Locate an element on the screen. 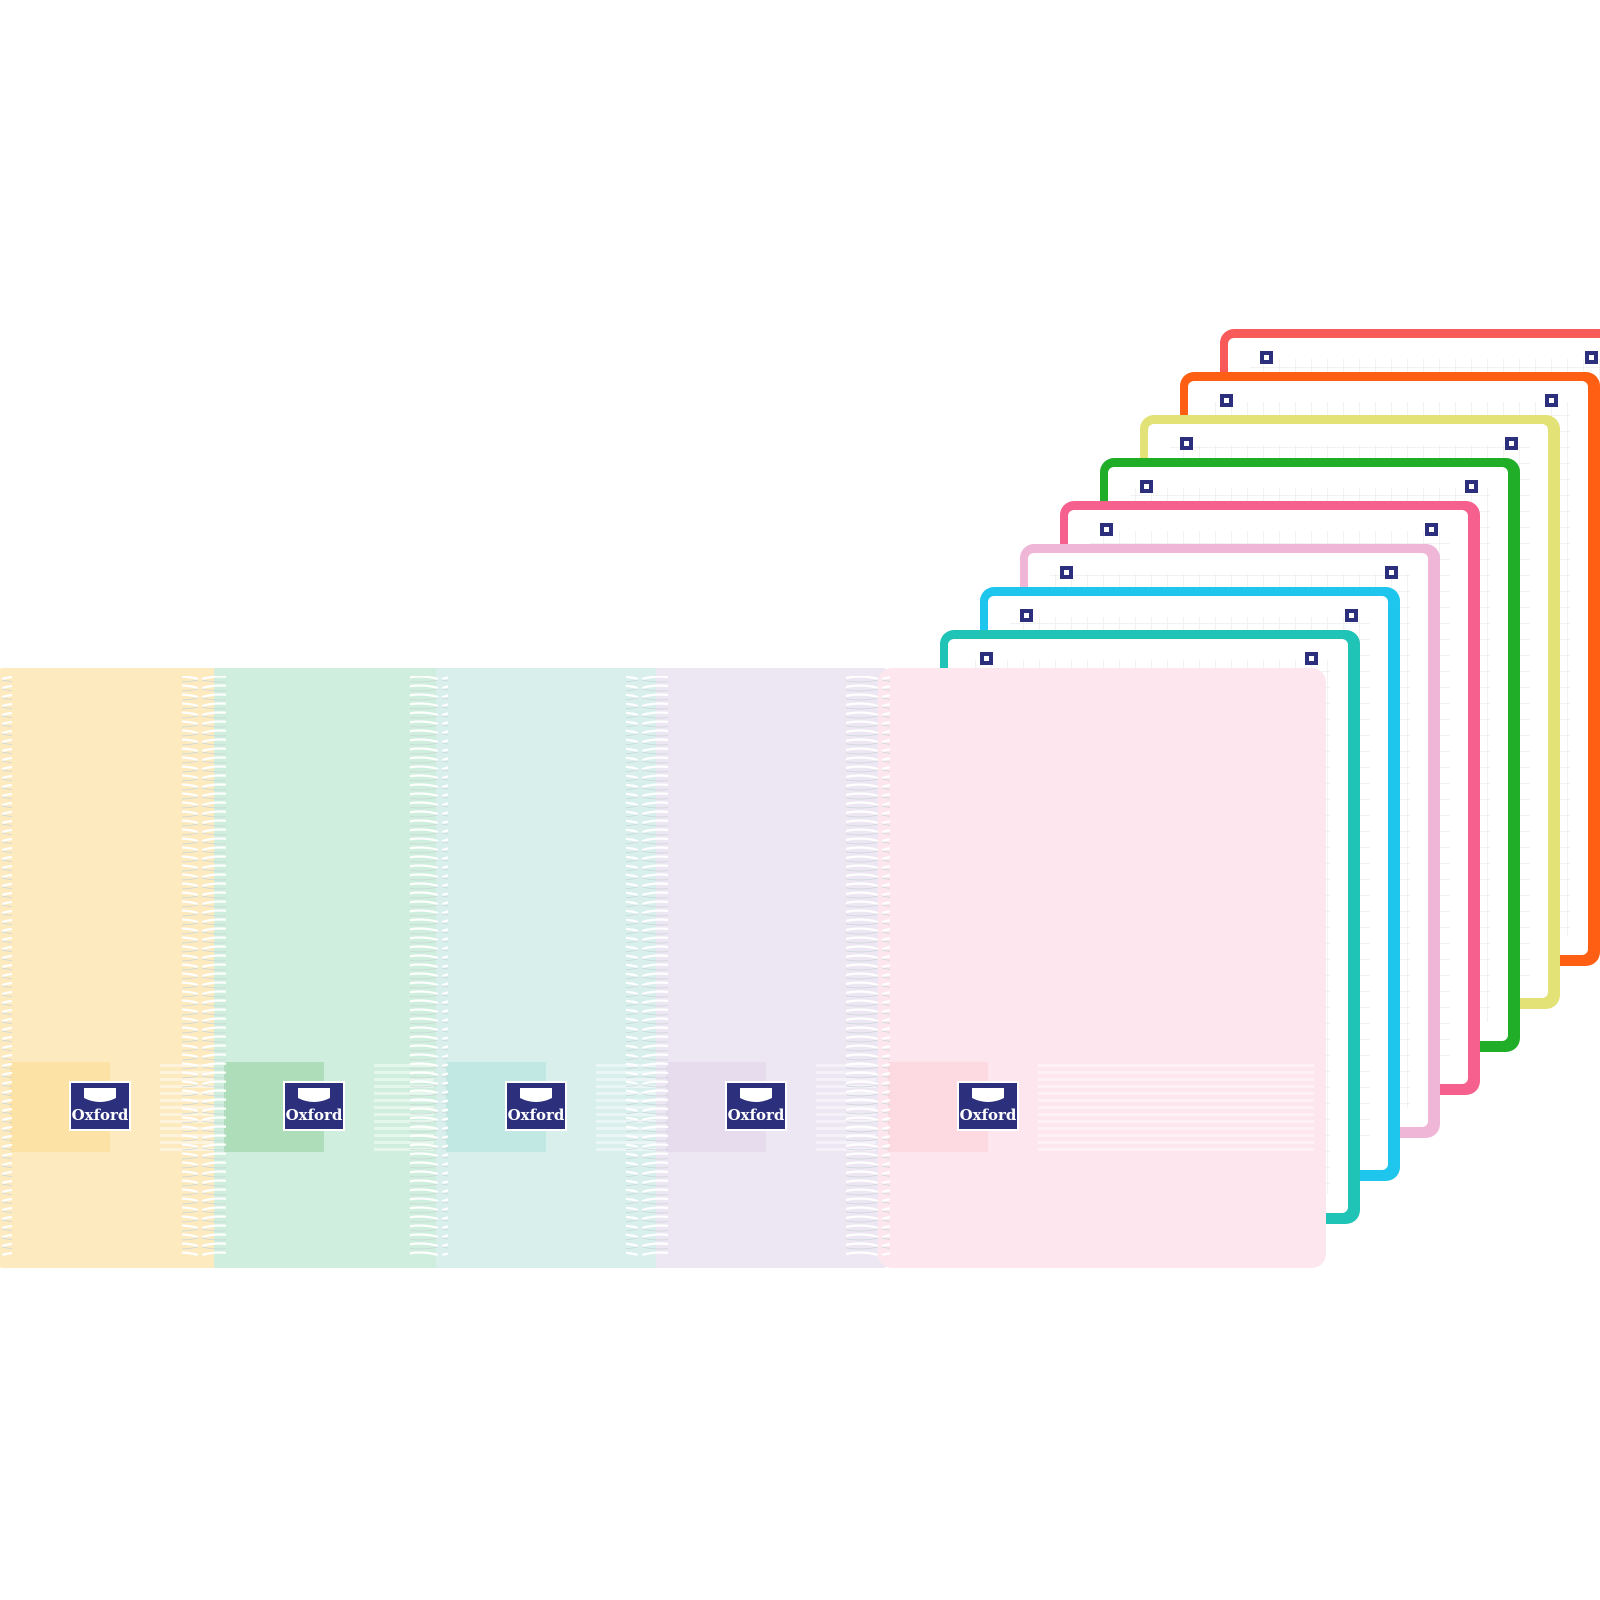 This screenshot has width=1600, height=1600. logo-box is located at coordinates (756, 1106).